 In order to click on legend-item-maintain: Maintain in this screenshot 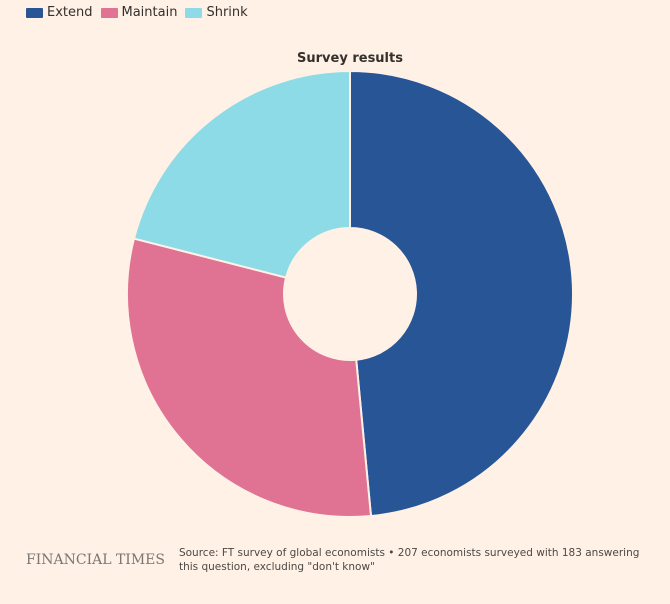, I will do `click(139, 13)`.